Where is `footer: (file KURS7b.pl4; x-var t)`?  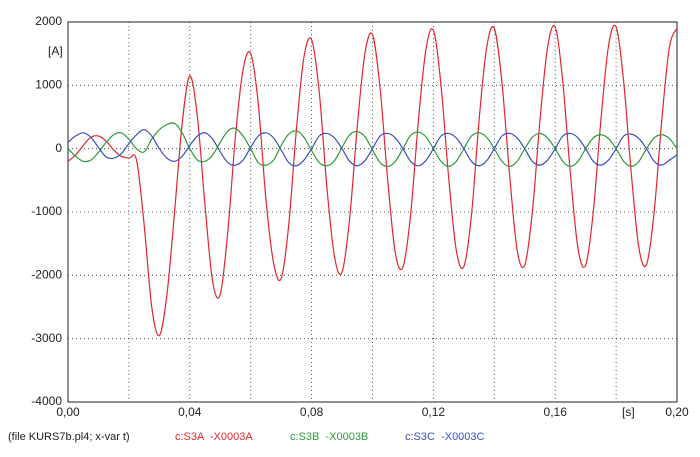 footer: (file KURS7b.pl4; x-var t) is located at coordinates (69, 437).